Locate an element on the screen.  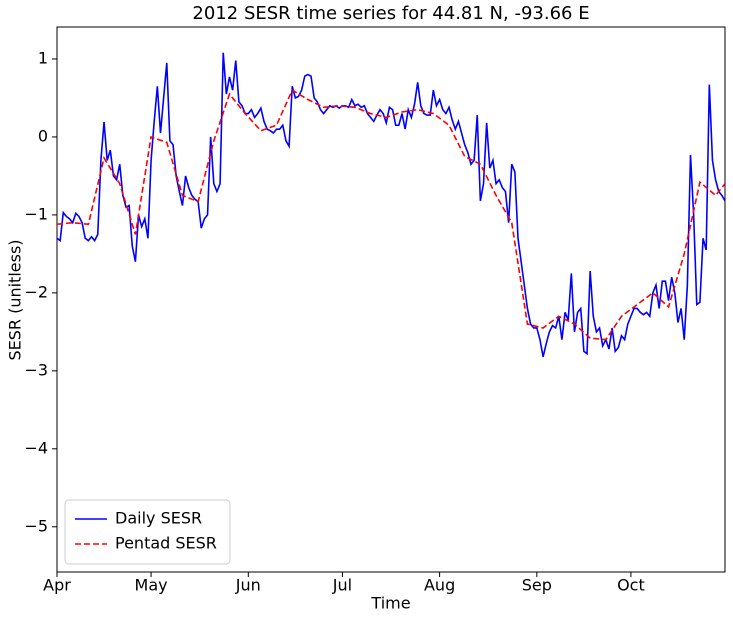
legend-box is located at coordinates (147, 532).